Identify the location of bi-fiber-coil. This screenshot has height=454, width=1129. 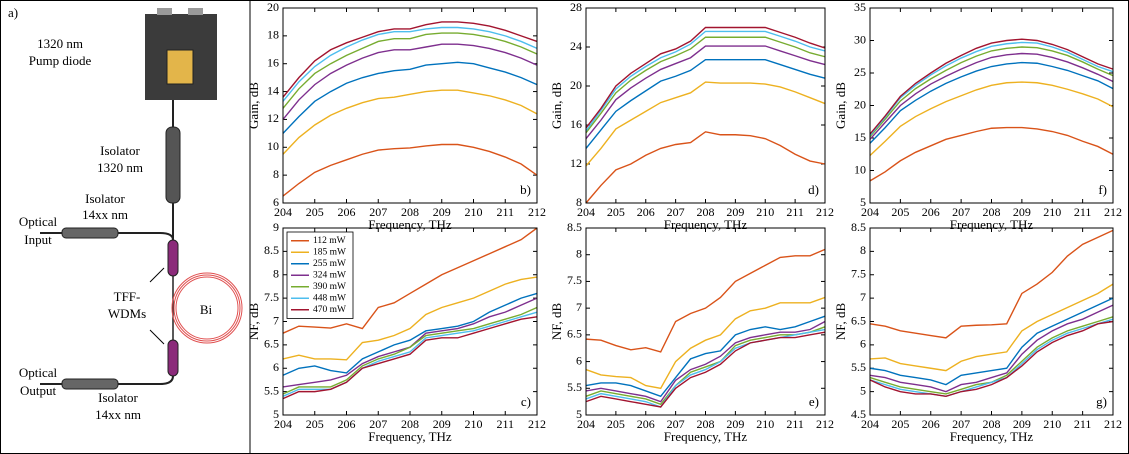
(207, 308).